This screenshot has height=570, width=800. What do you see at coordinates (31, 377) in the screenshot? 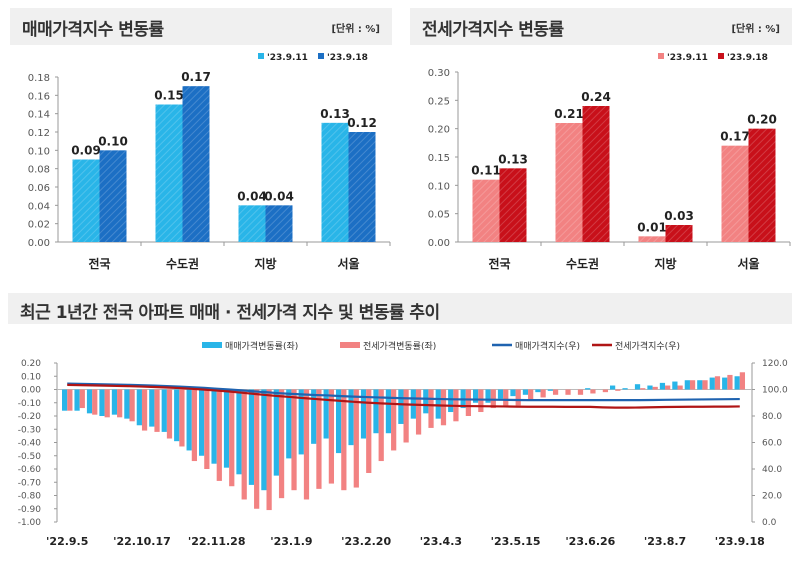
I see `left-tick-label: 0.10` at bounding box center [31, 377].